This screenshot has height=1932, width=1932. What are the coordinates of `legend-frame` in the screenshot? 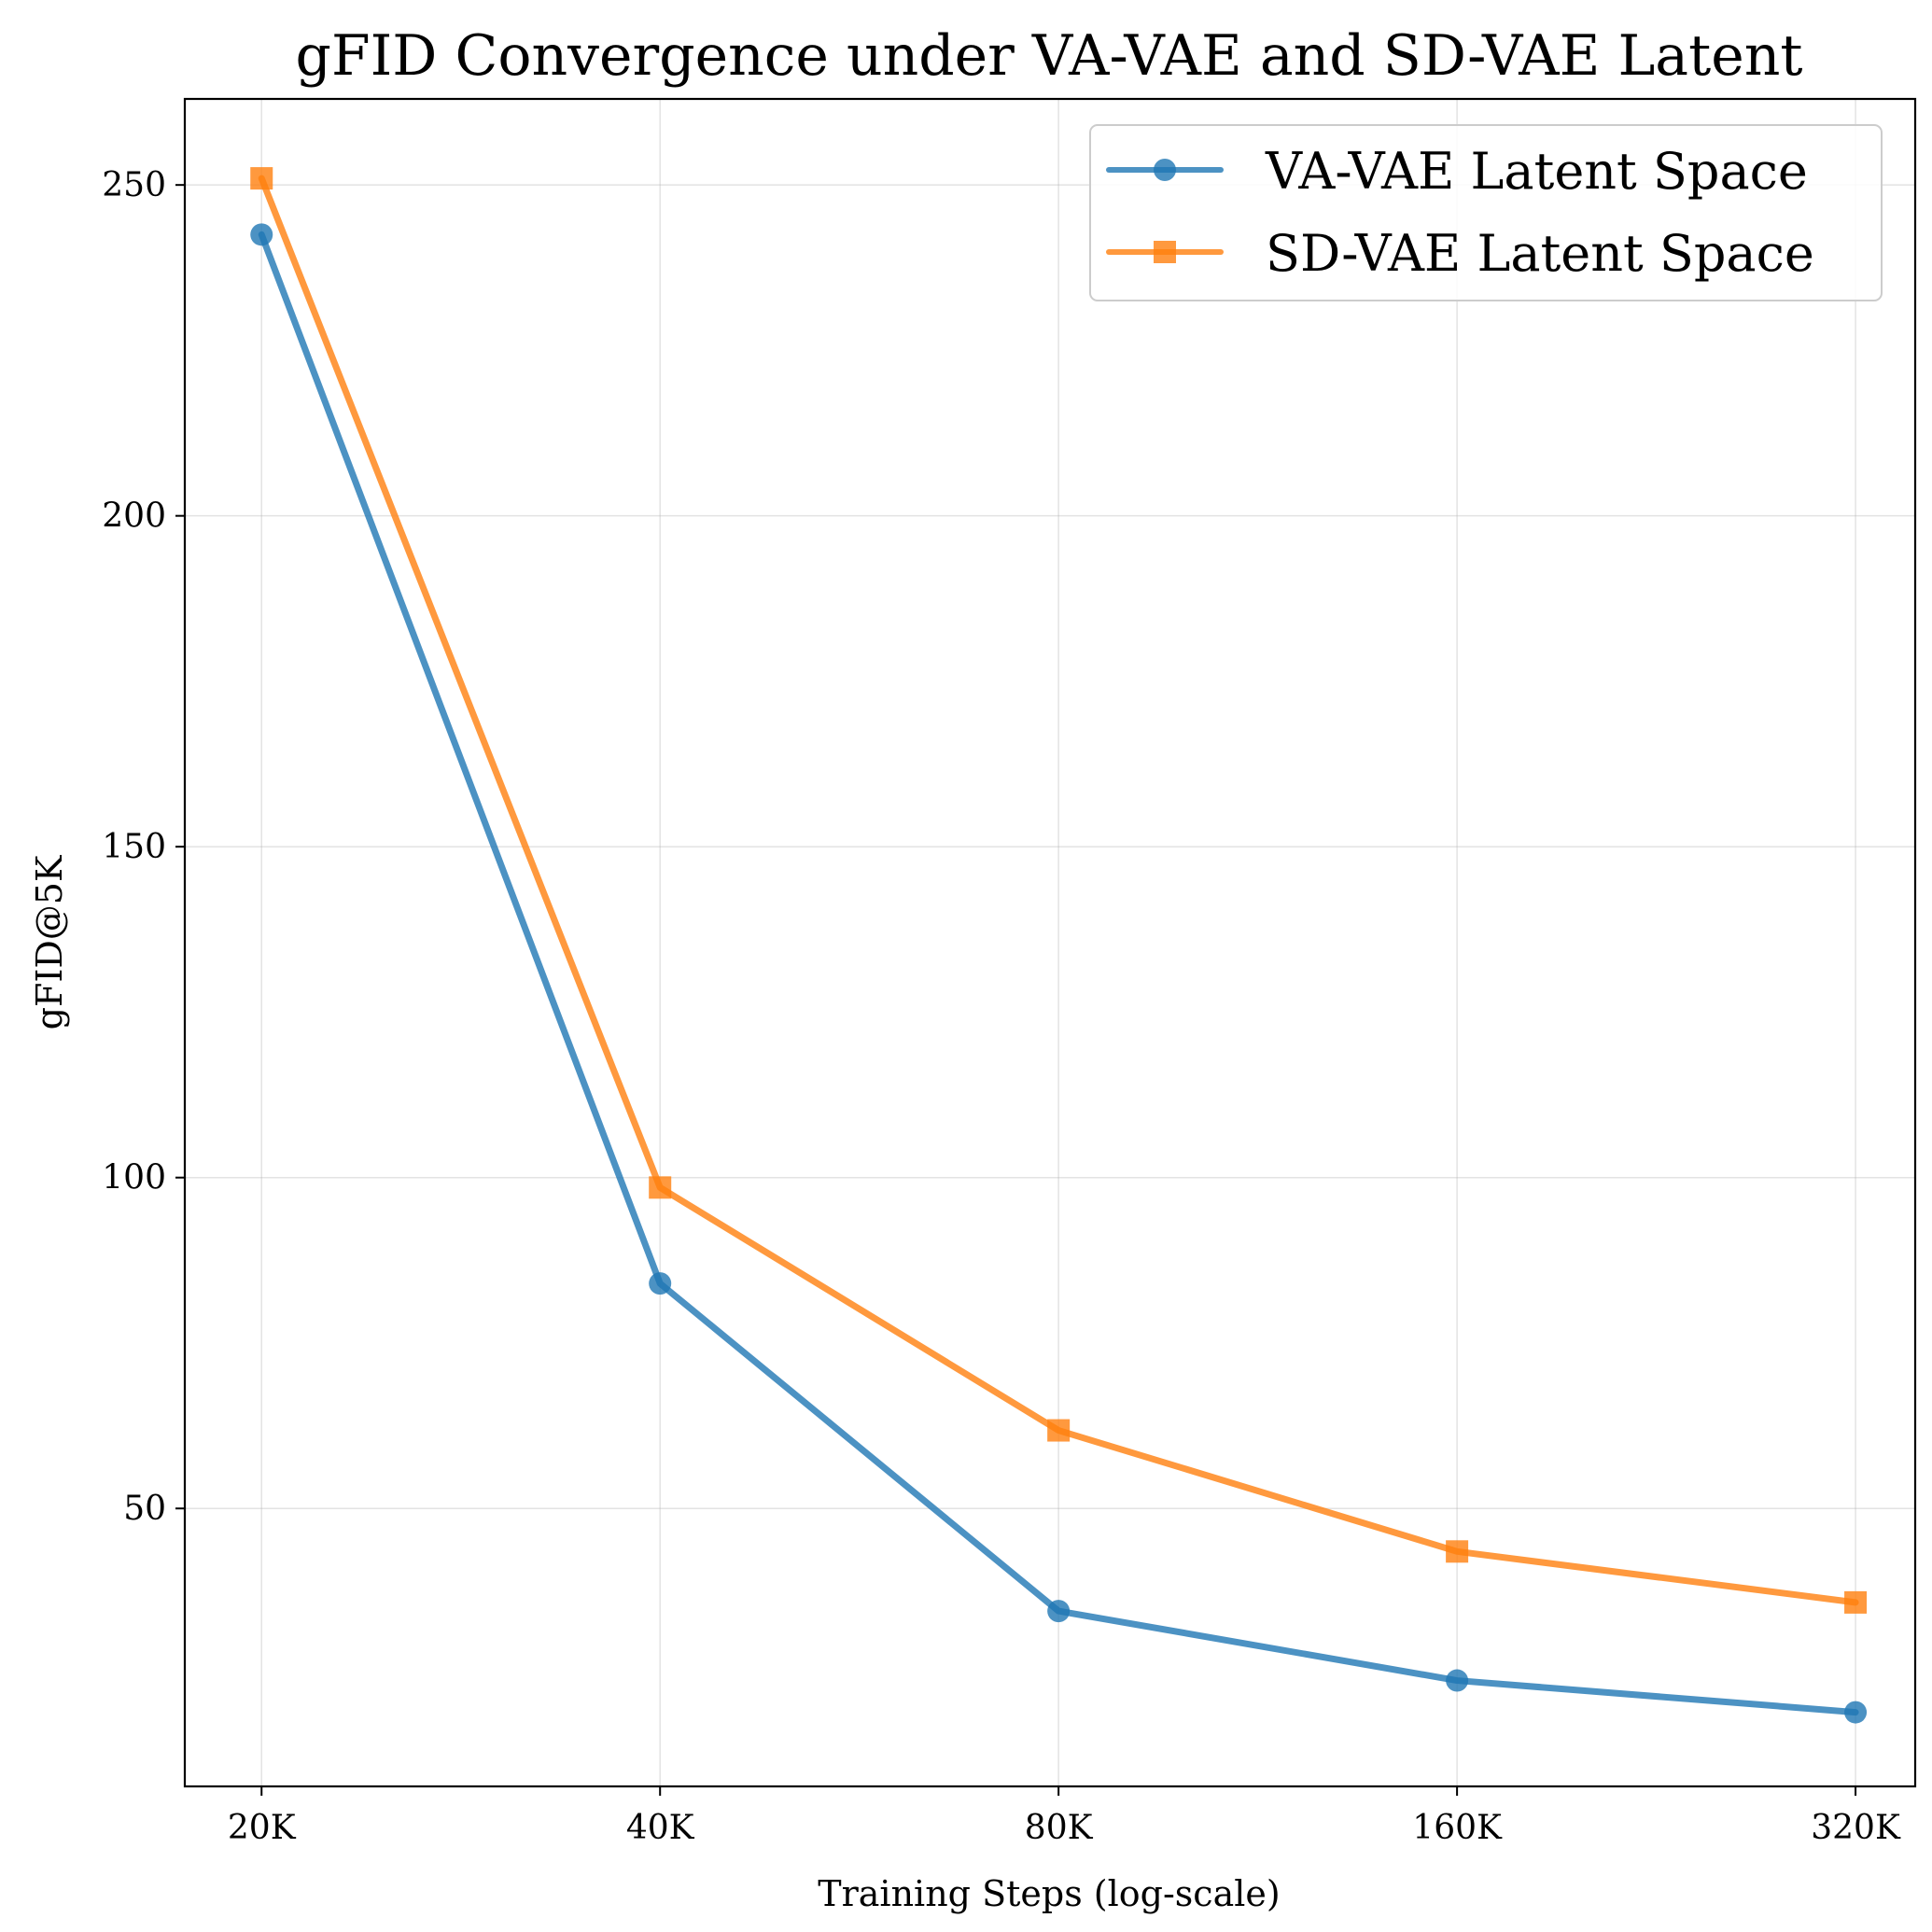 It's located at (1486, 212).